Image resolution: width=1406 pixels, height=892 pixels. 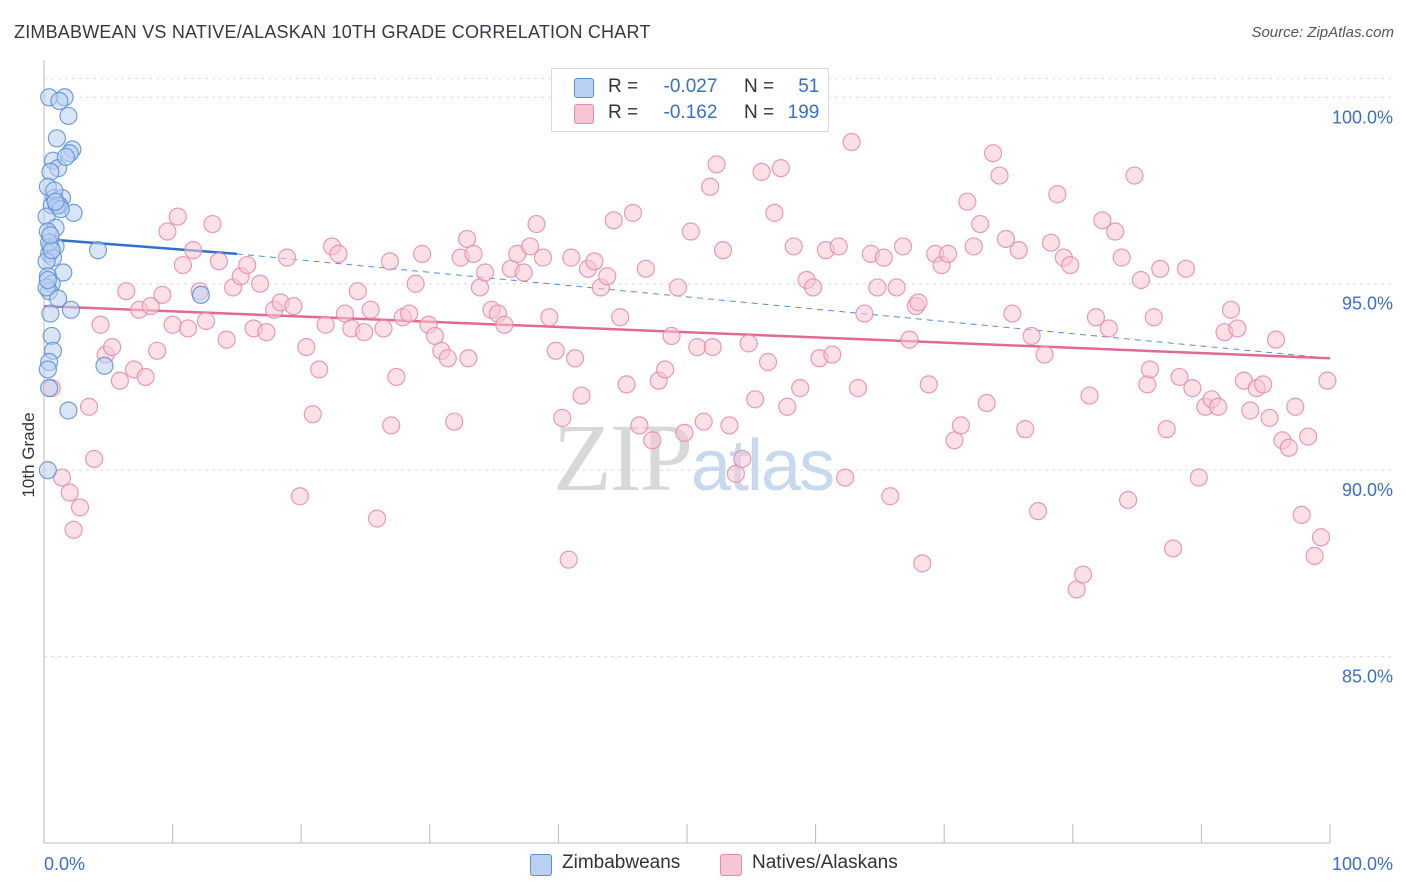 What do you see at coordinates (825, 862) in the screenshot?
I see `bottom-legend-label: Natives/Alaskans` at bounding box center [825, 862].